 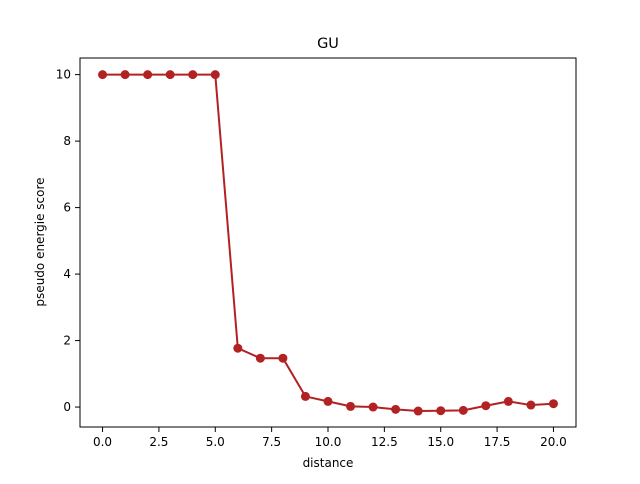 I want to click on y-tick-label: 0, so click(x=67, y=407).